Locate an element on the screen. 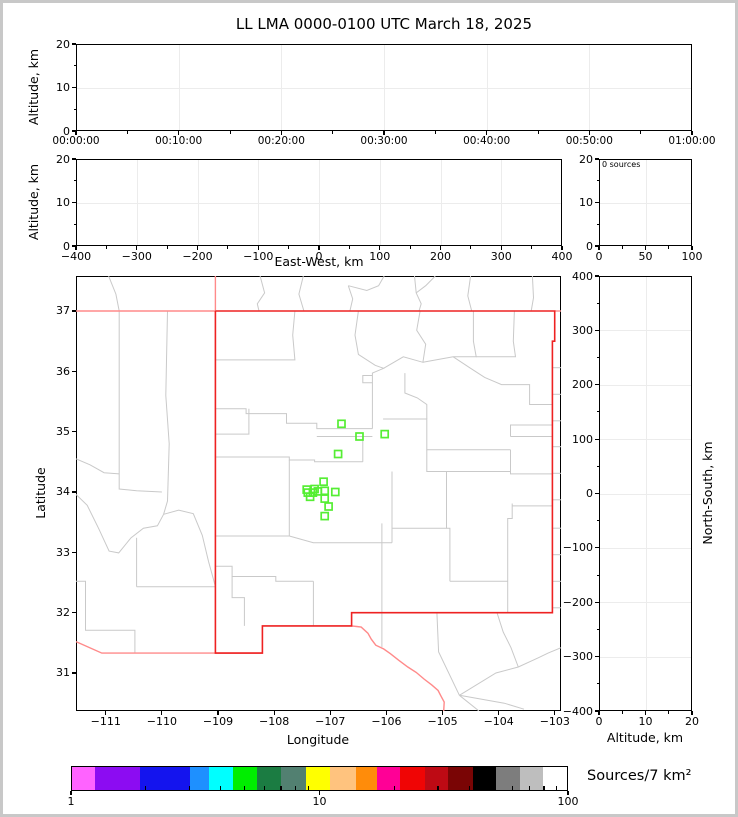 The width and height of the screenshot is (738, 817). tick-label: 400 is located at coordinates (582, 276).